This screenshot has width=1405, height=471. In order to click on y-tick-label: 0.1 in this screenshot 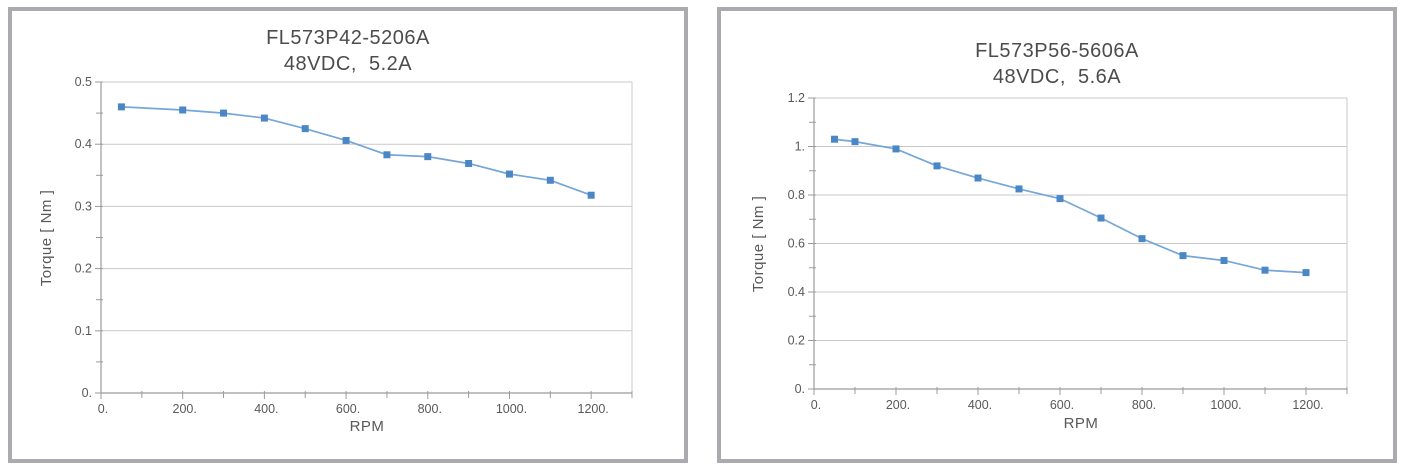, I will do `click(83, 331)`.